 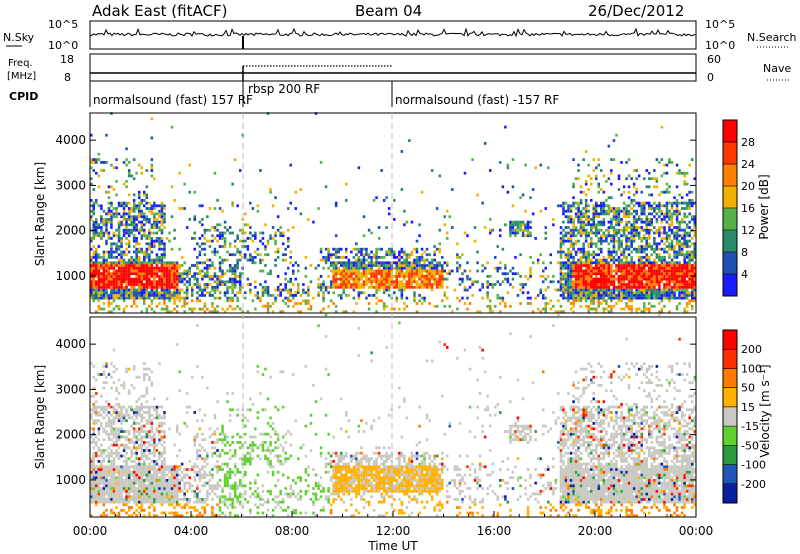 What do you see at coordinates (70, 276) in the screenshot?
I see `y-tick-label: 1000` at bounding box center [70, 276].